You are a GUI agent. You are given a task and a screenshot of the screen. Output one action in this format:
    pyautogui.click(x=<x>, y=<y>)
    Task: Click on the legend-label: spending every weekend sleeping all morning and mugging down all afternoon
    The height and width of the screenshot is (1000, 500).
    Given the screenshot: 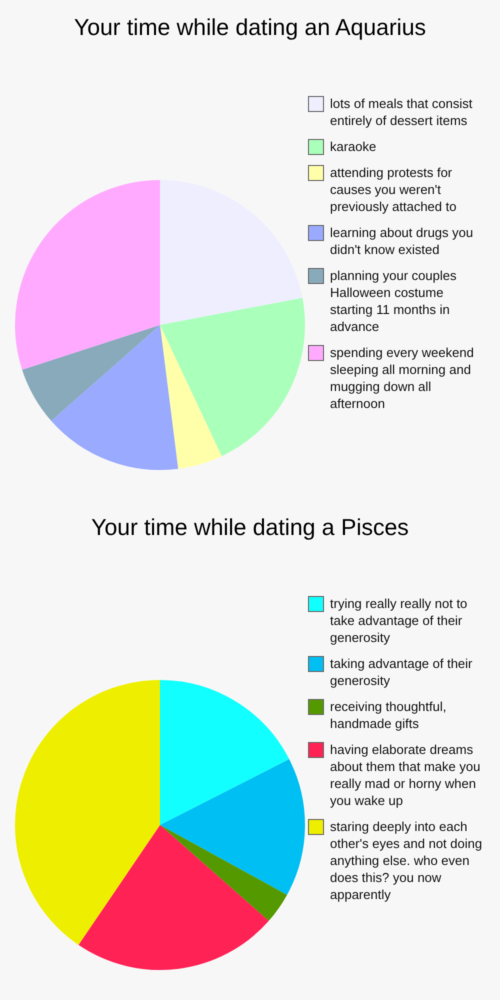 What is the action you would take?
    pyautogui.click(x=402, y=378)
    